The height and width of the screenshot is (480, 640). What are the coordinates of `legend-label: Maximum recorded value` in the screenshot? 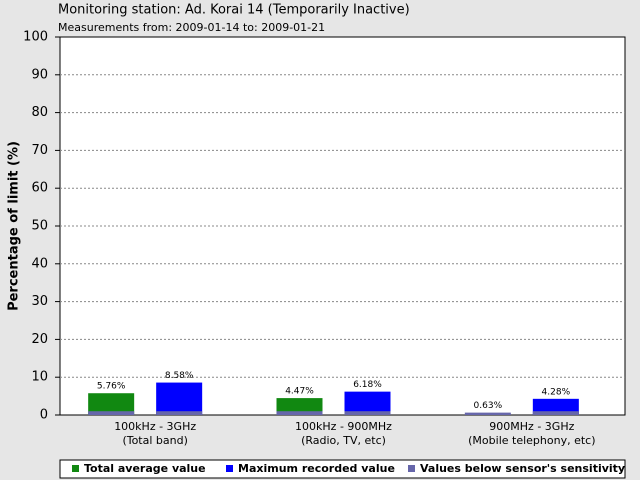 It's located at (316, 468).